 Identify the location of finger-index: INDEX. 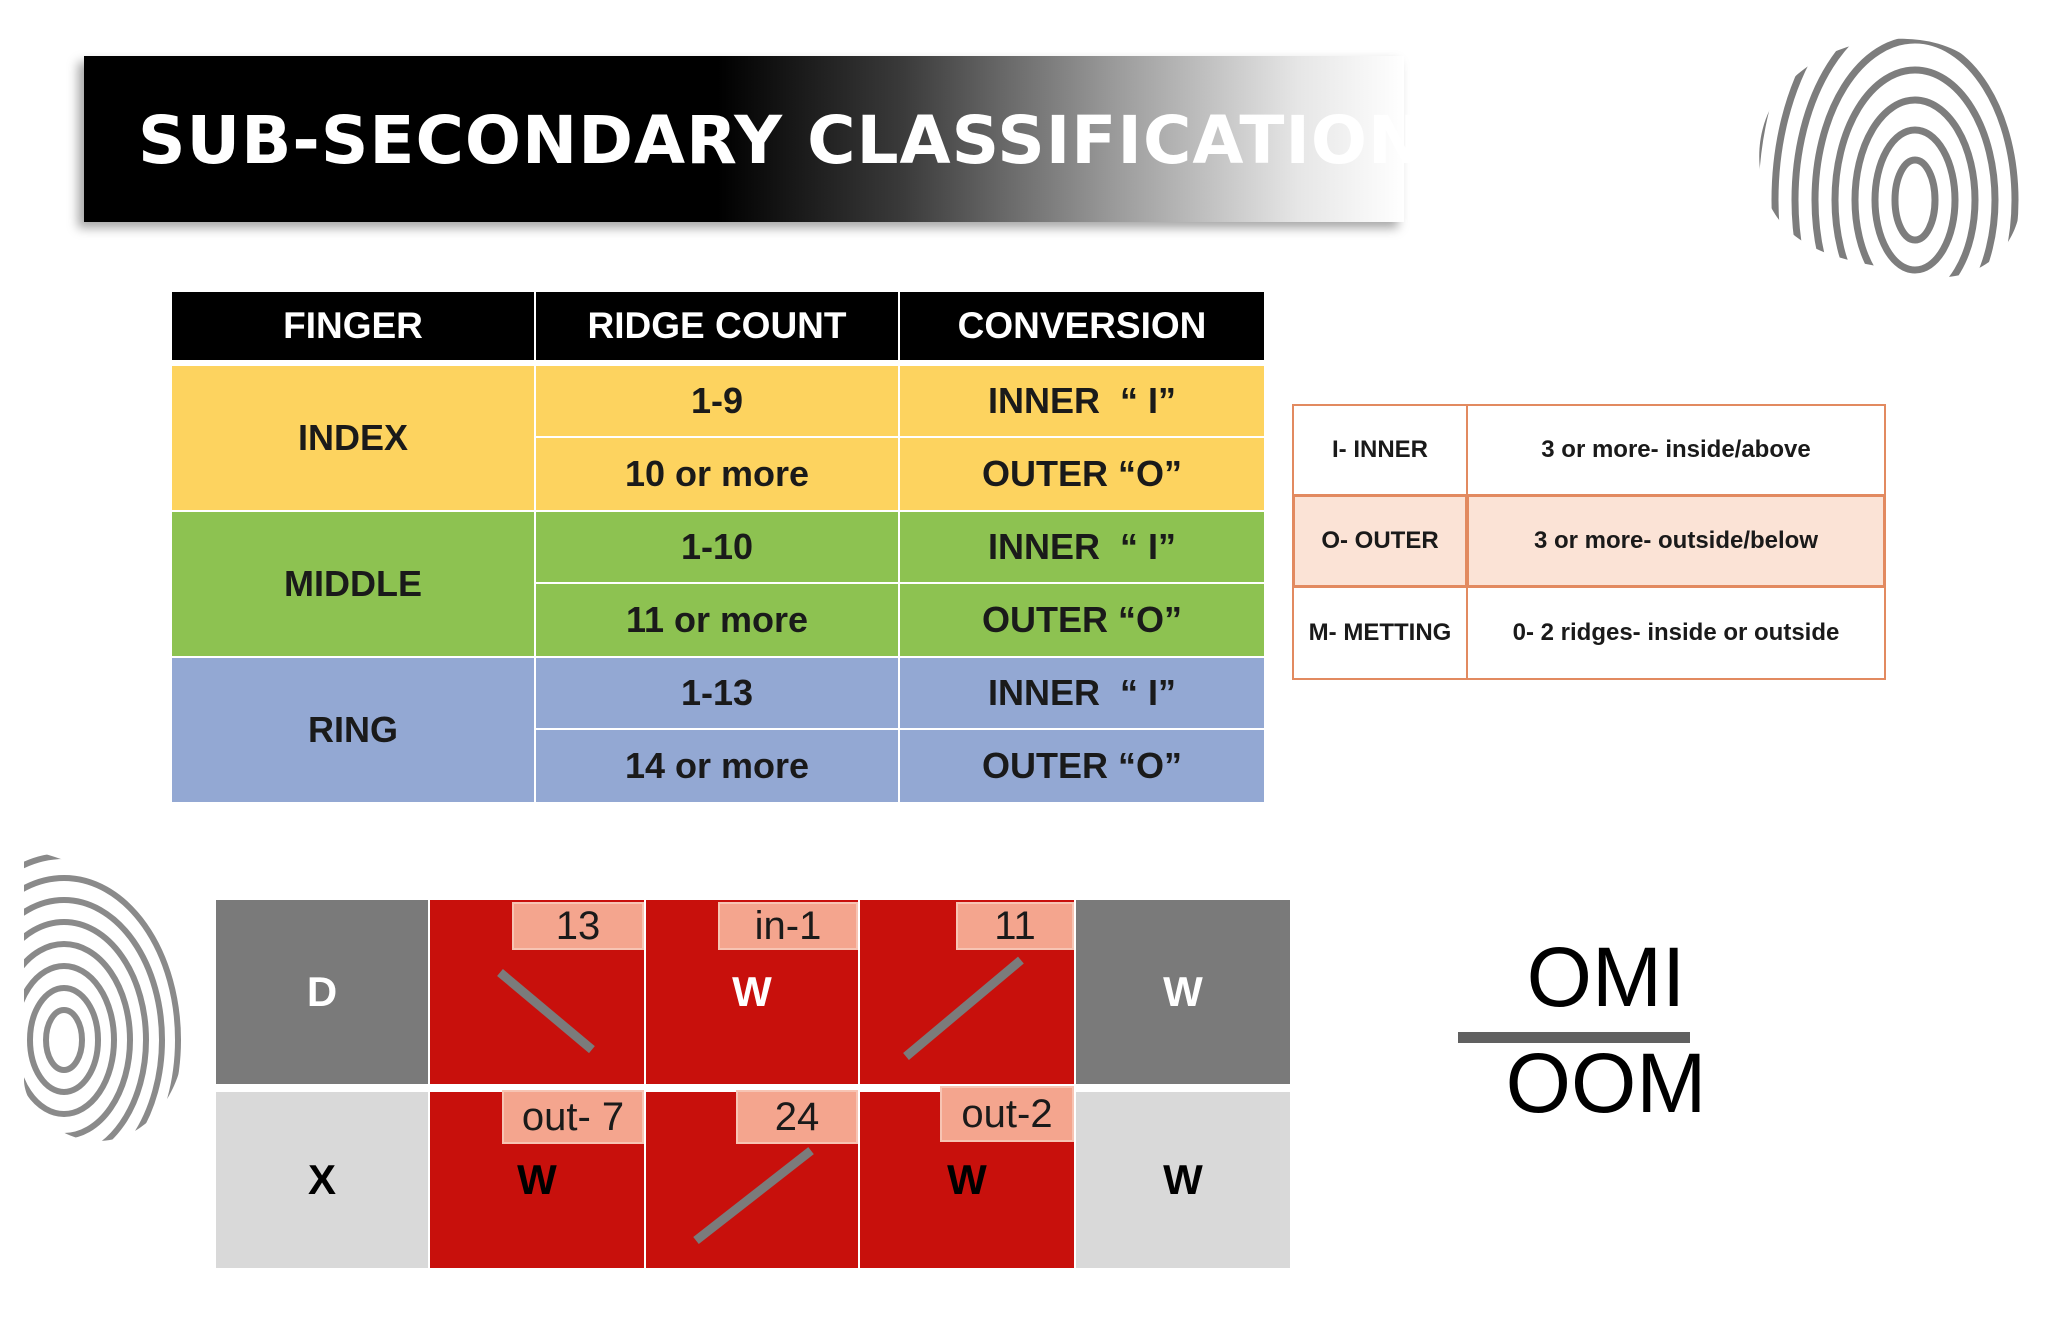
(353, 438).